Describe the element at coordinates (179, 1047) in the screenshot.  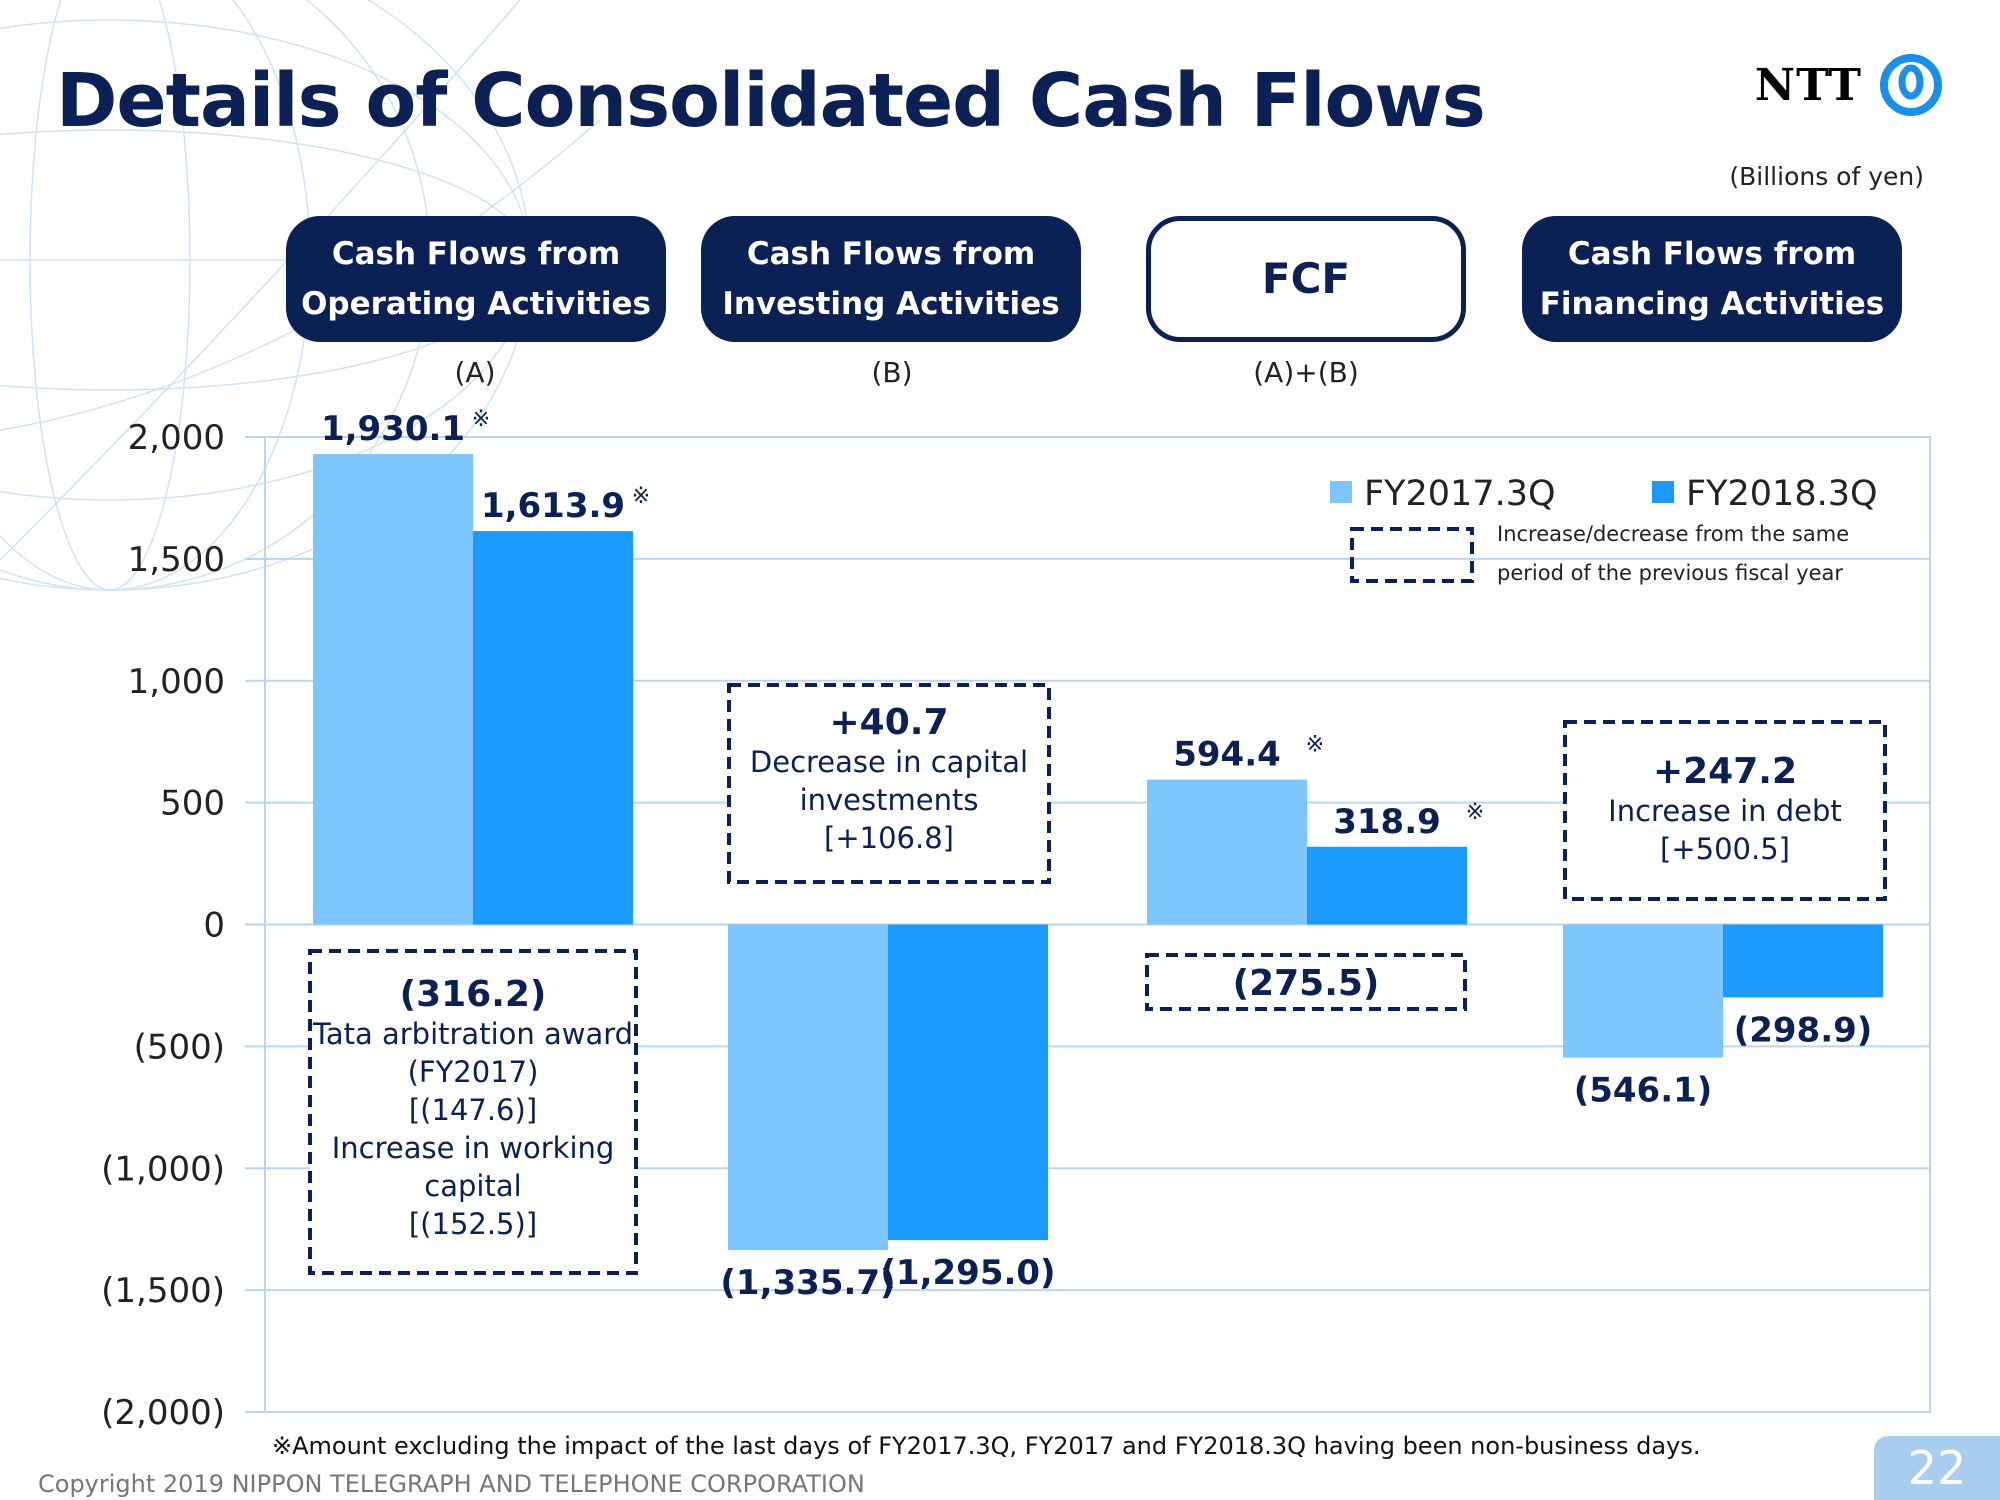
I see `y-tick-label: (500)` at that location.